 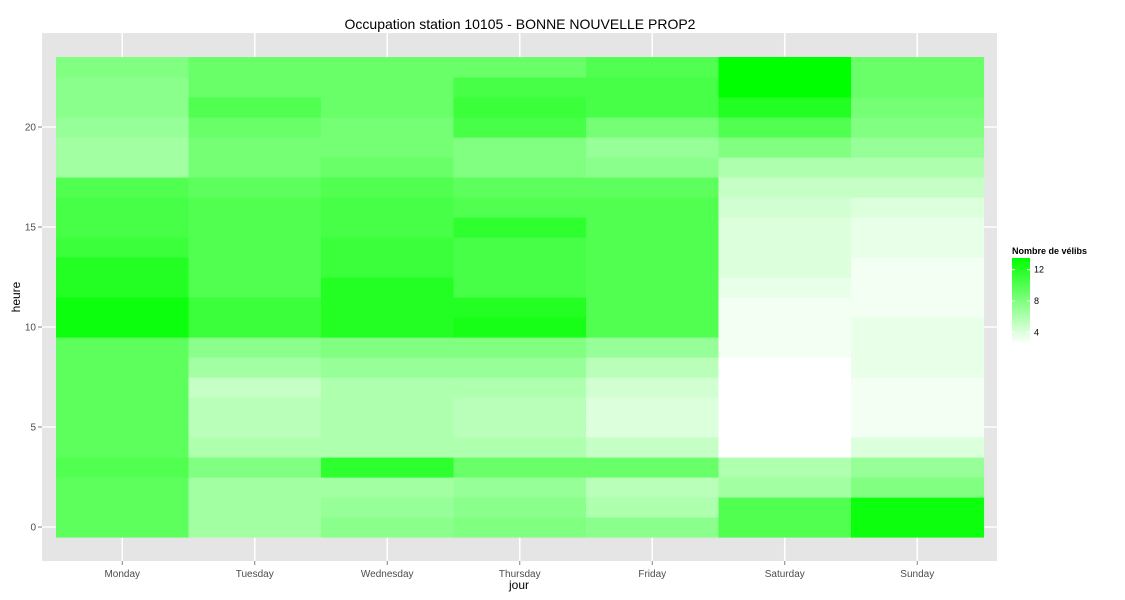 What do you see at coordinates (33, 428) in the screenshot?
I see `y-tick-label: 5` at bounding box center [33, 428].